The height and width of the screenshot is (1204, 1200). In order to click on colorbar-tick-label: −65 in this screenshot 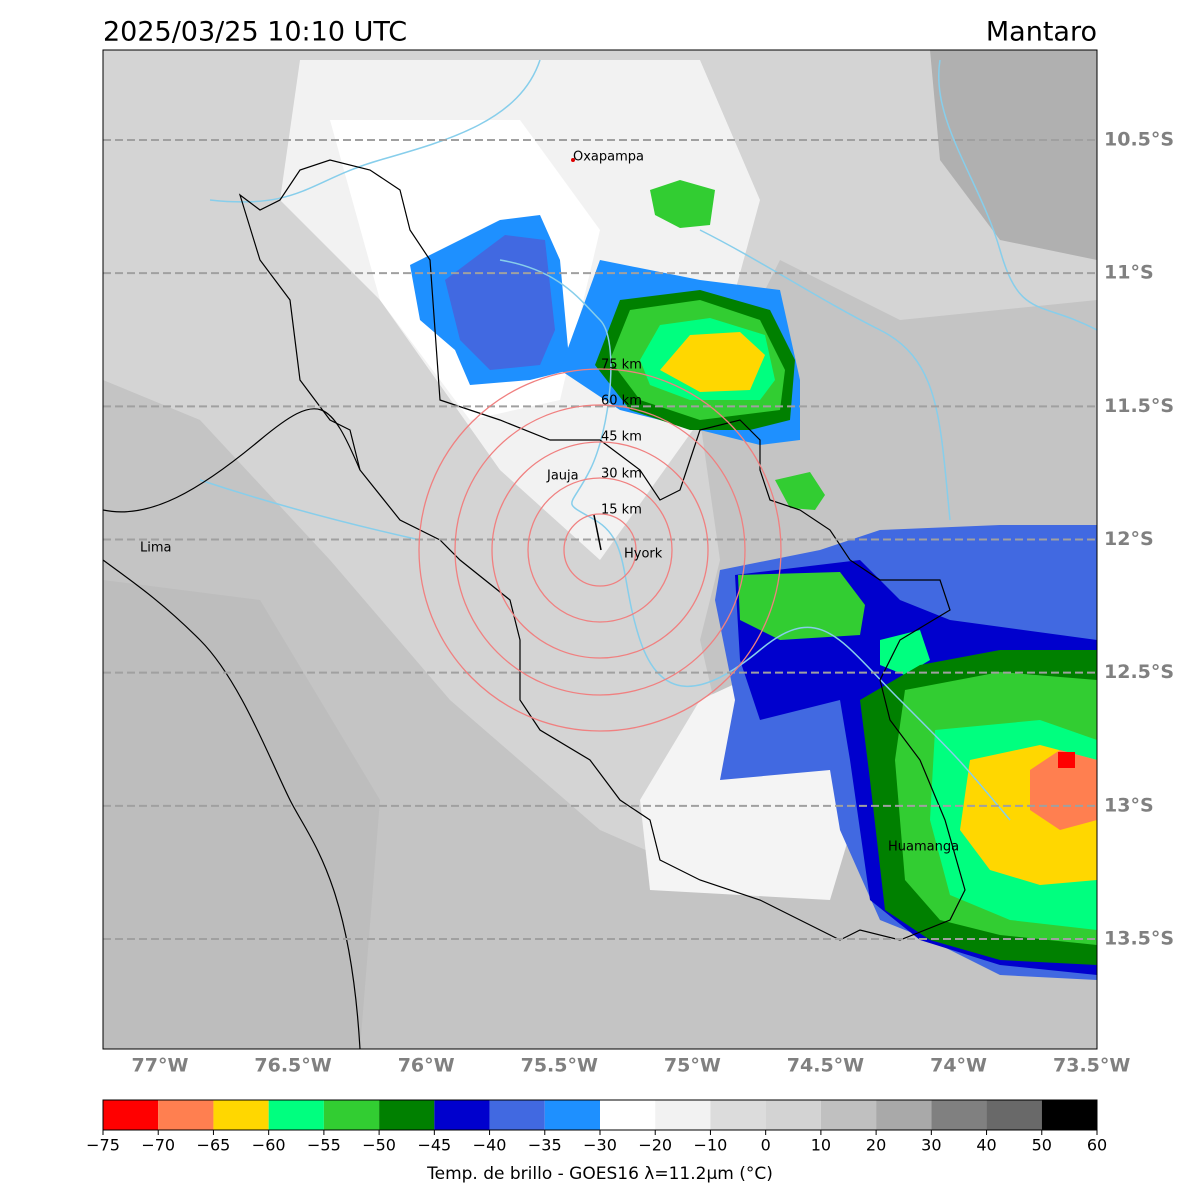, I will do `click(214, 1145)`.